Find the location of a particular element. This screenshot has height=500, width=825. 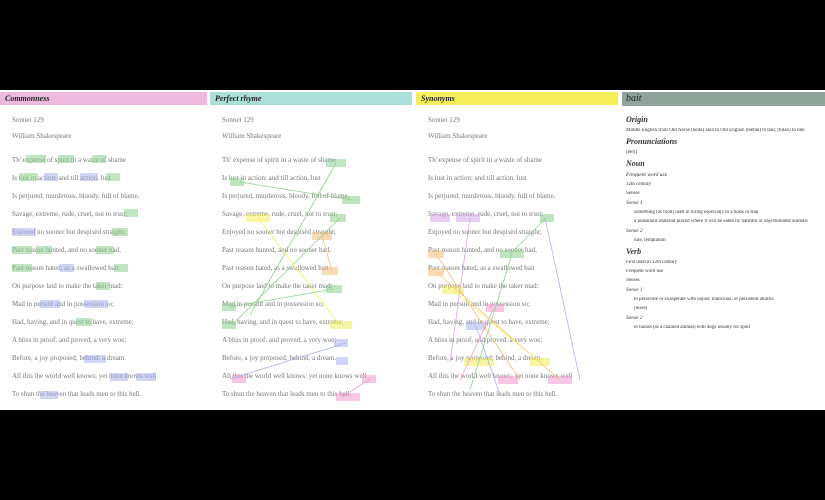

first-use: 12th century is located at coordinates (639, 184).